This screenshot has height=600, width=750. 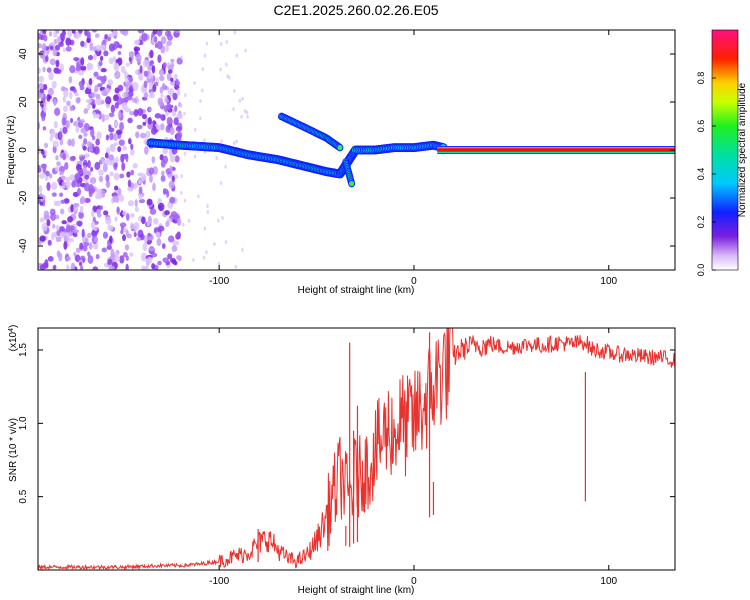 What do you see at coordinates (701, 78) in the screenshot?
I see `colorbar-tick-label: 0.8` at bounding box center [701, 78].